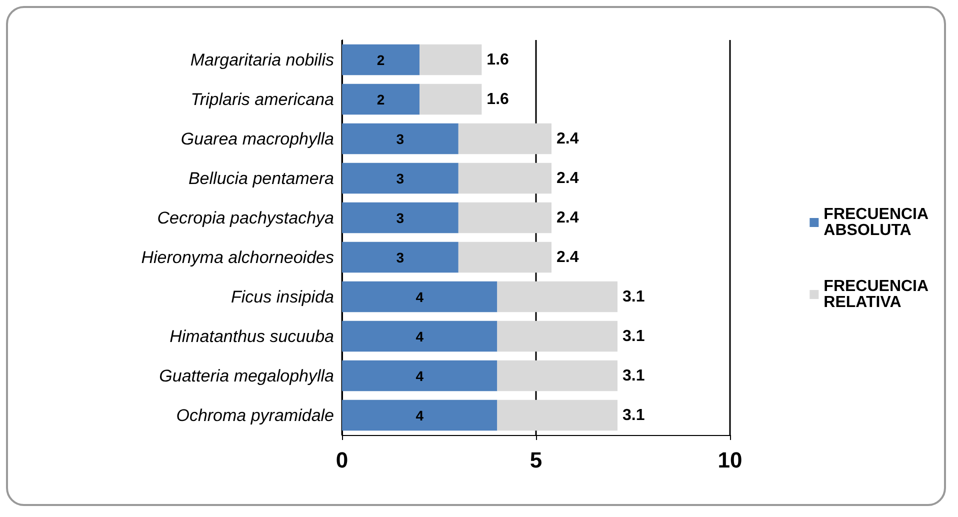  I want to click on x-tick-label: 10, so click(730, 460).